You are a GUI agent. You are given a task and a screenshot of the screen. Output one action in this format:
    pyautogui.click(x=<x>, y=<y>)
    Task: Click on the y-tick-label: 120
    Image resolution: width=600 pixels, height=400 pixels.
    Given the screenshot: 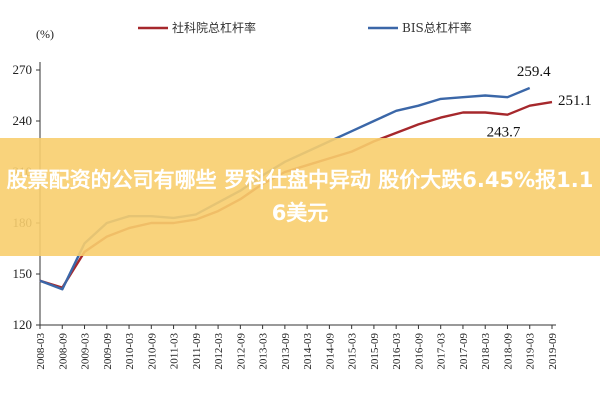 What is the action you would take?
    pyautogui.click(x=23, y=324)
    